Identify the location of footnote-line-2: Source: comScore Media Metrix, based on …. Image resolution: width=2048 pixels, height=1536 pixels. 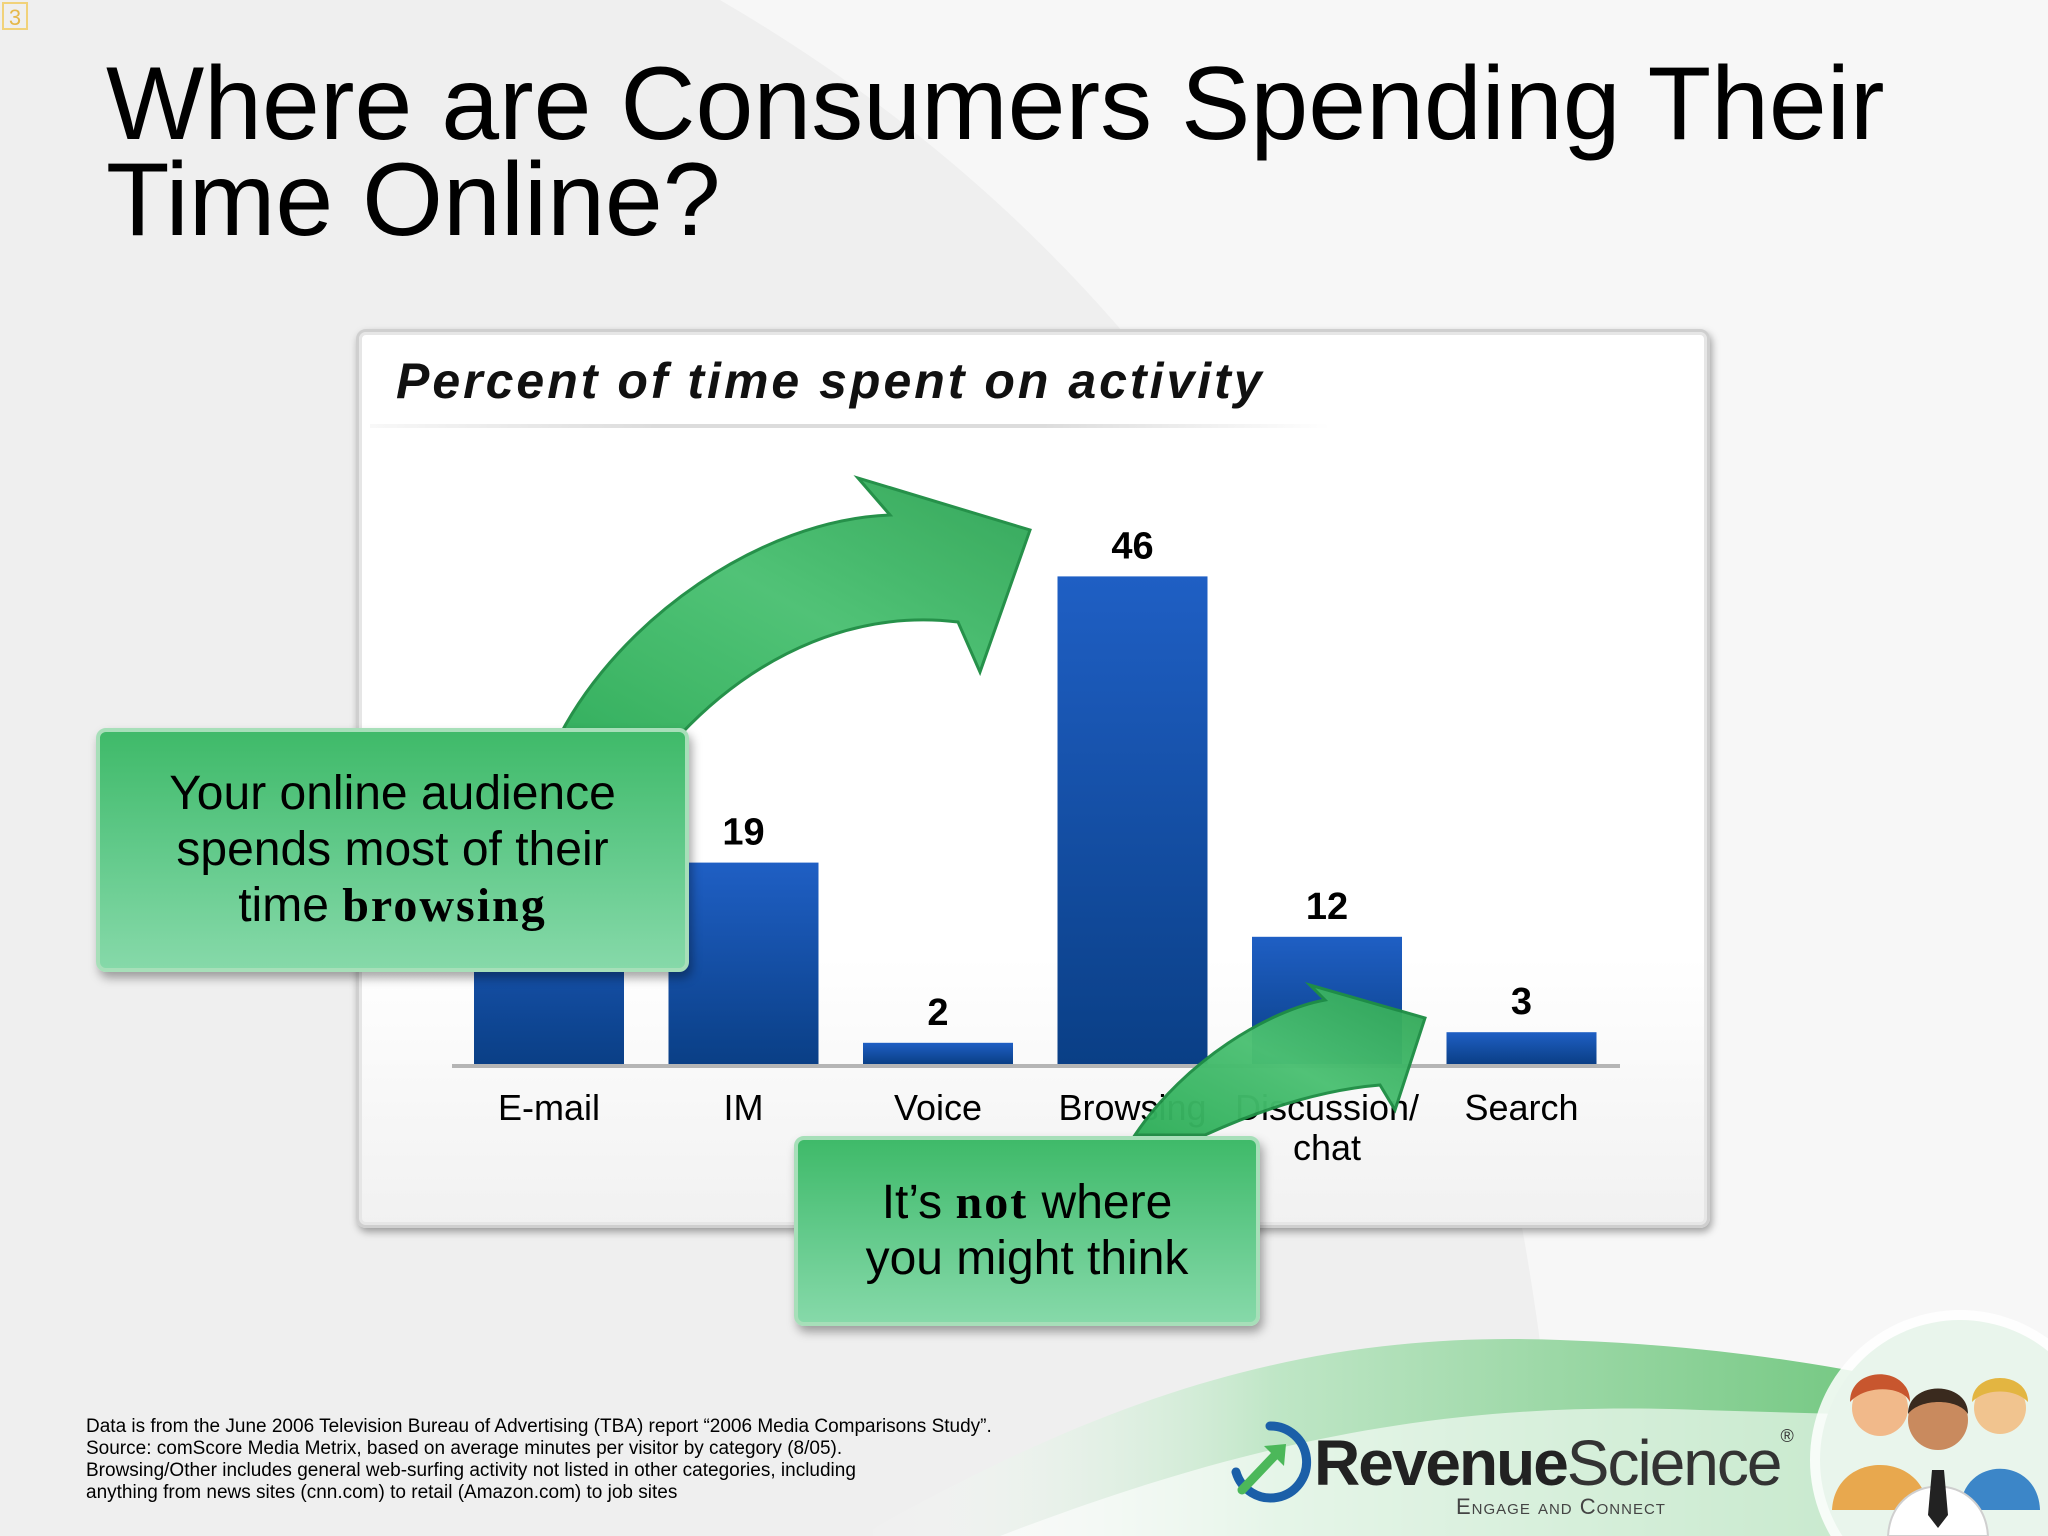
(464, 1448).